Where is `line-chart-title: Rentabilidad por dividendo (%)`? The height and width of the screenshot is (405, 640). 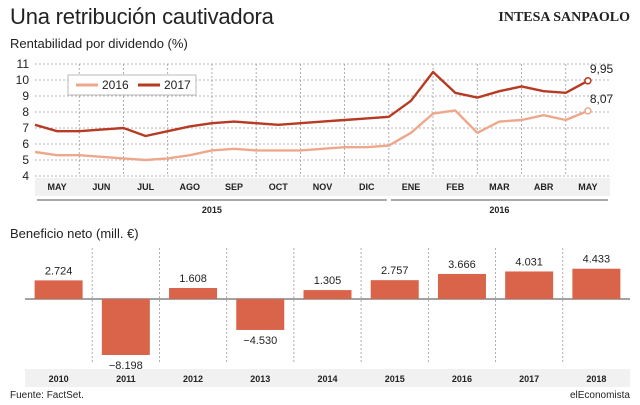 line-chart-title: Rentabilidad por dividendo (%) is located at coordinates (99, 43).